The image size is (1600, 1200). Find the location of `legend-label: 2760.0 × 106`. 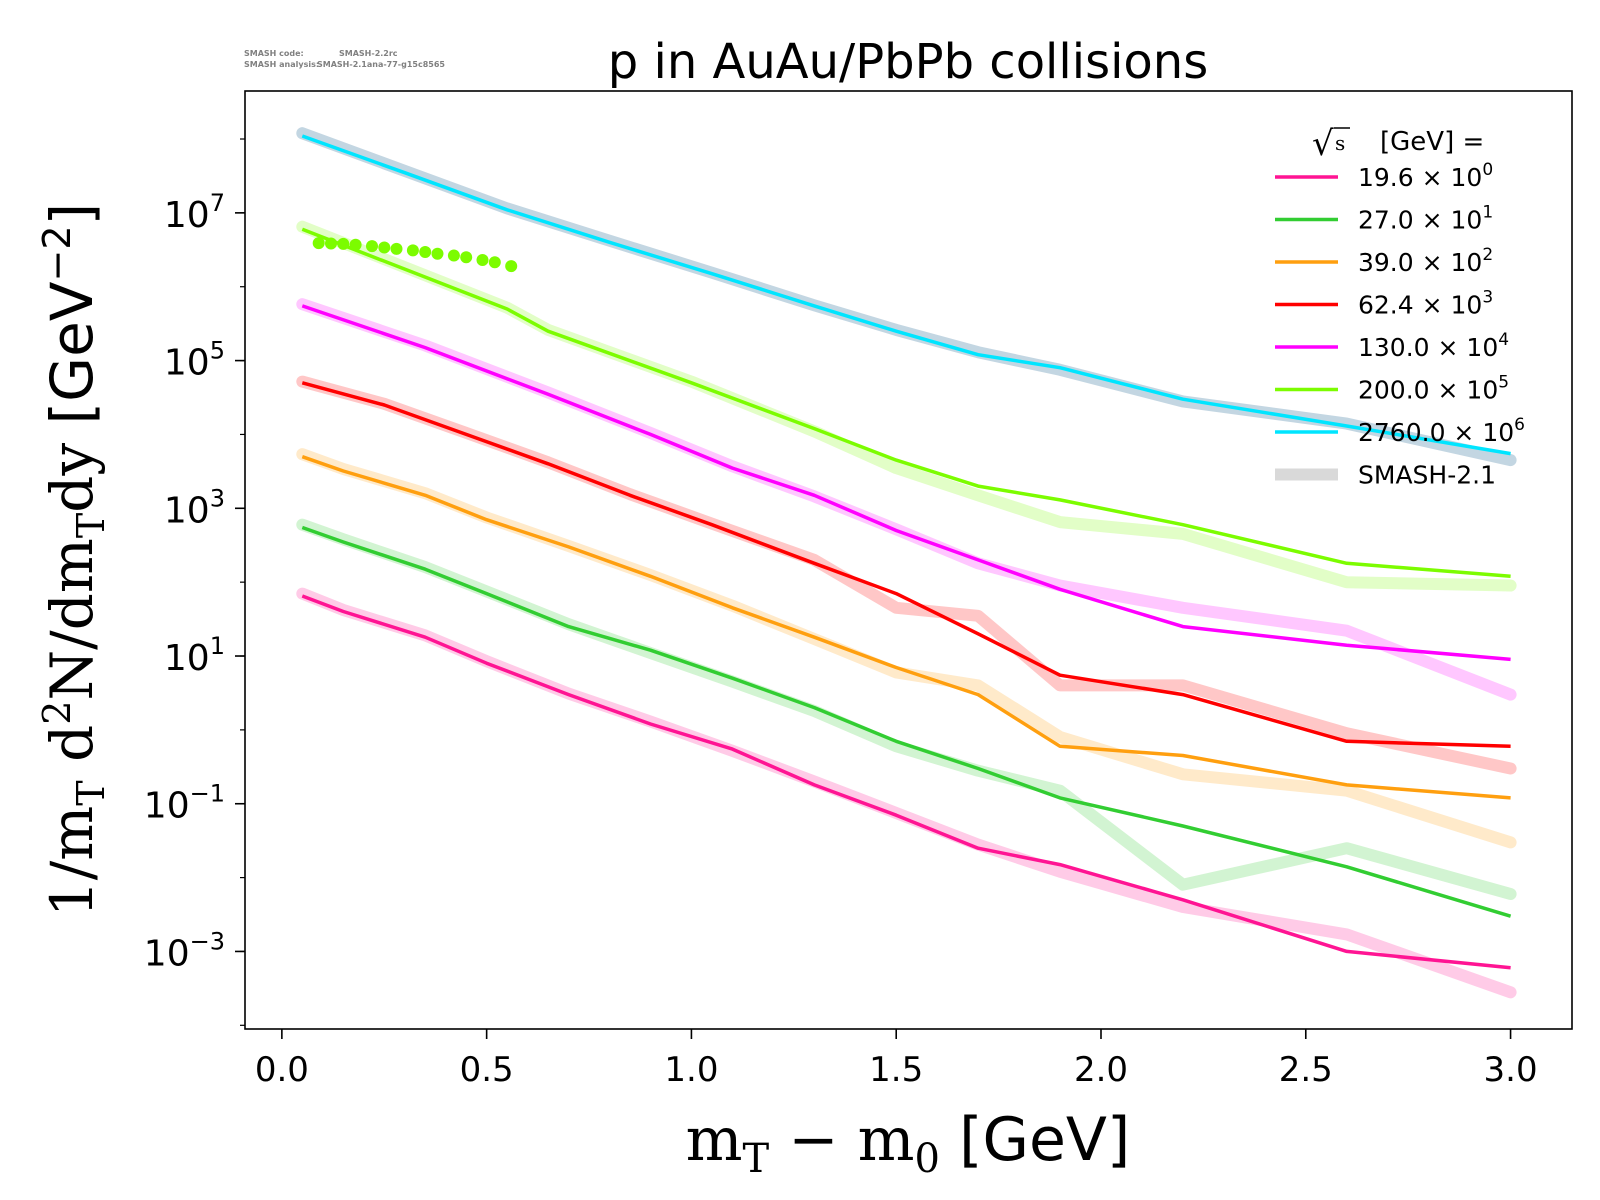

legend-label: 2760.0 × 106 is located at coordinates (1441, 431).